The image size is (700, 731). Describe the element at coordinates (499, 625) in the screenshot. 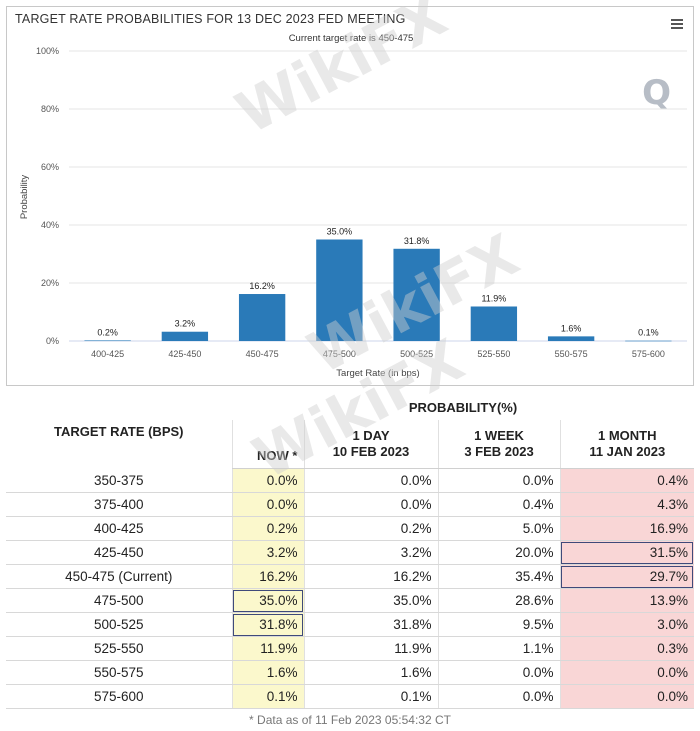

I see `week-cell: 9.5%` at that location.